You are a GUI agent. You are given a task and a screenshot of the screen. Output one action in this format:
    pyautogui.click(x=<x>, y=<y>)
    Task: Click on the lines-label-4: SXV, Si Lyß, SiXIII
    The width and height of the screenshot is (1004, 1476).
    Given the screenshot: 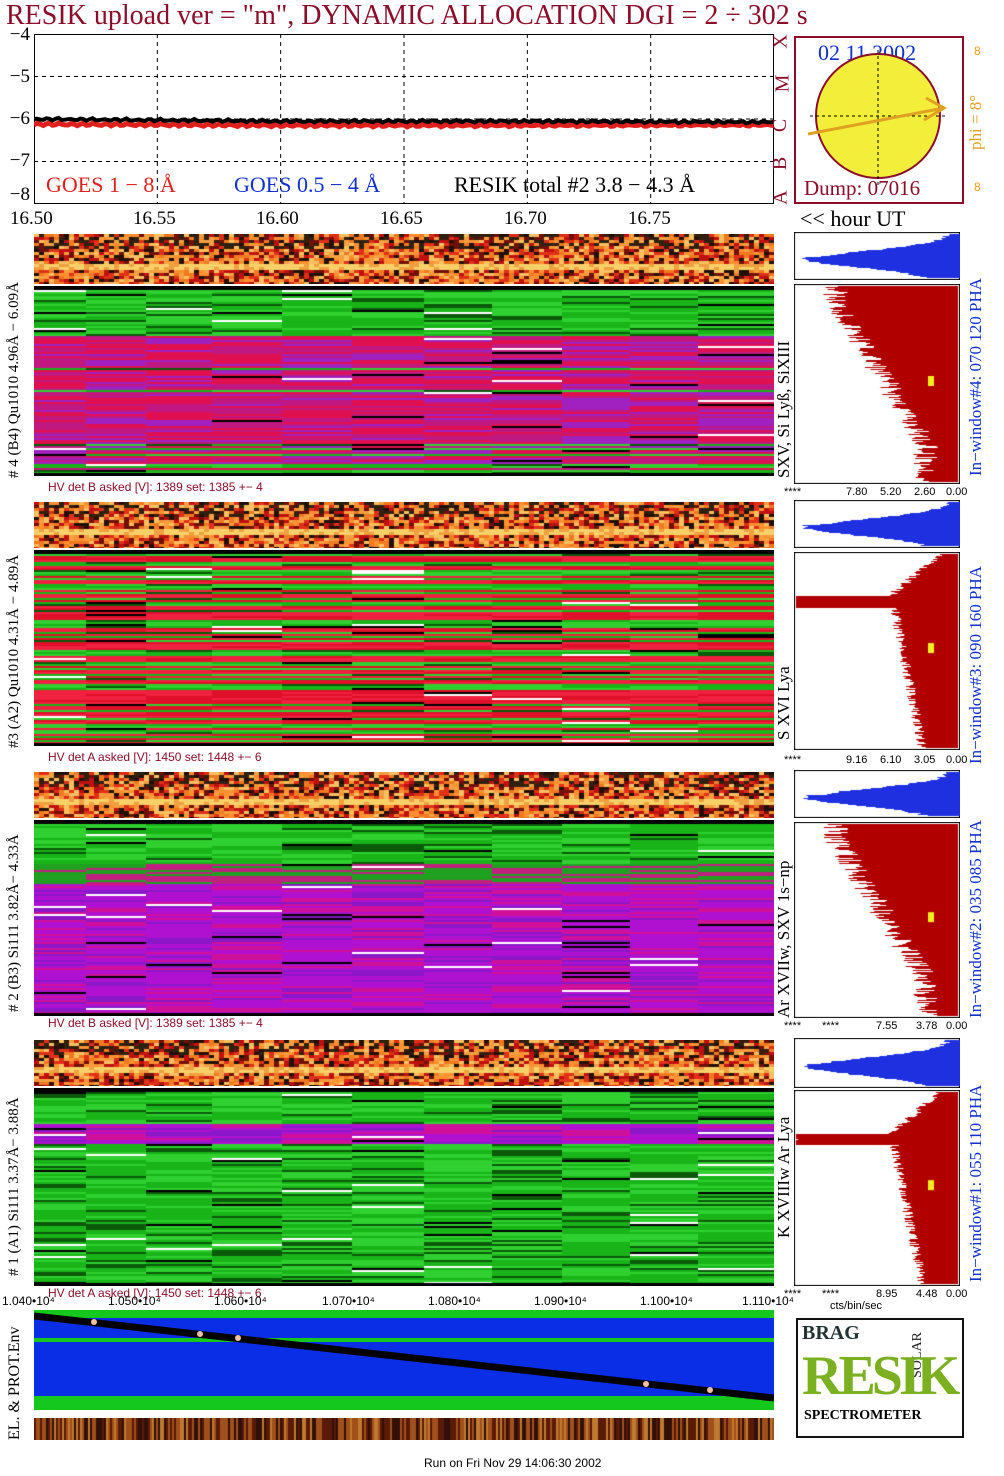 What is the action you would take?
    pyautogui.click(x=783, y=409)
    